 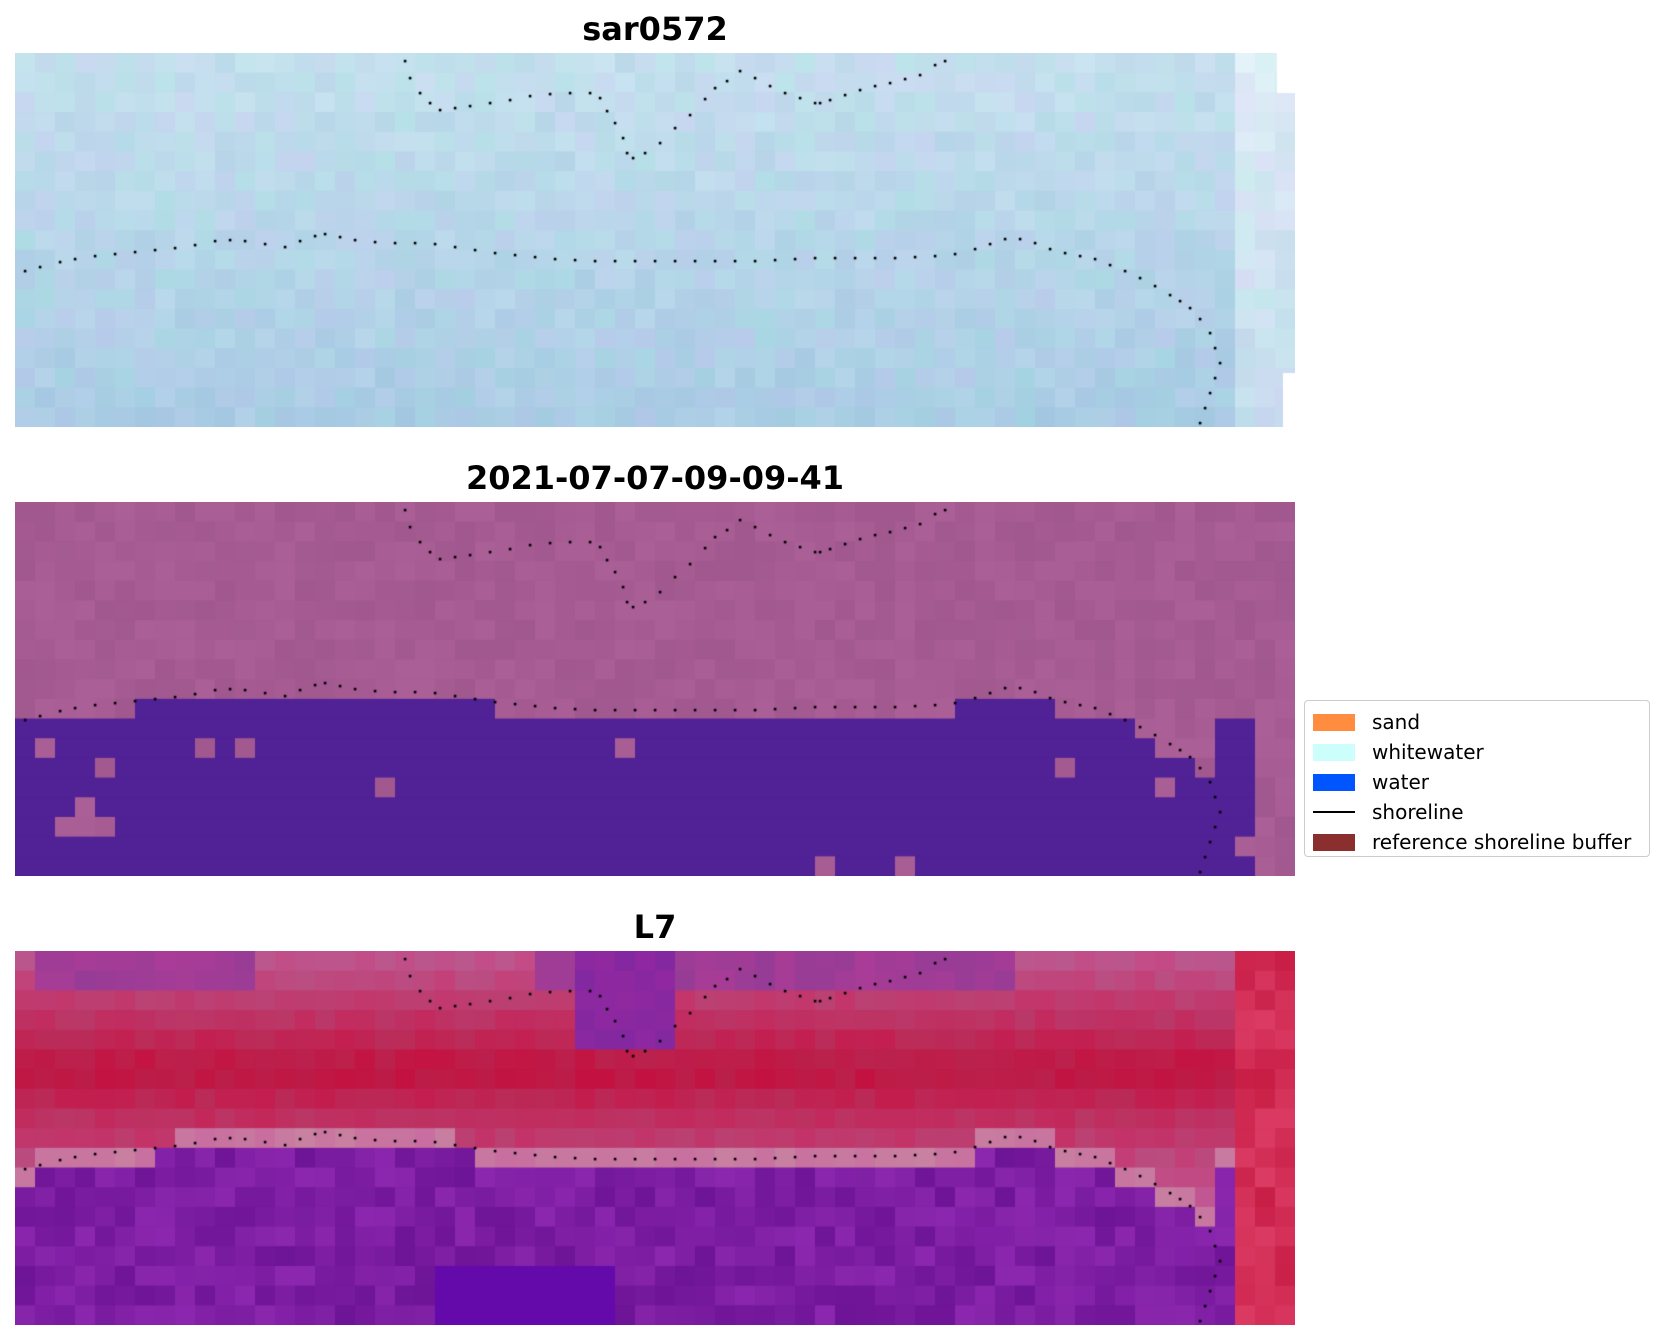 What do you see at coordinates (1477, 782) in the screenshot?
I see `legend-item-water: water` at bounding box center [1477, 782].